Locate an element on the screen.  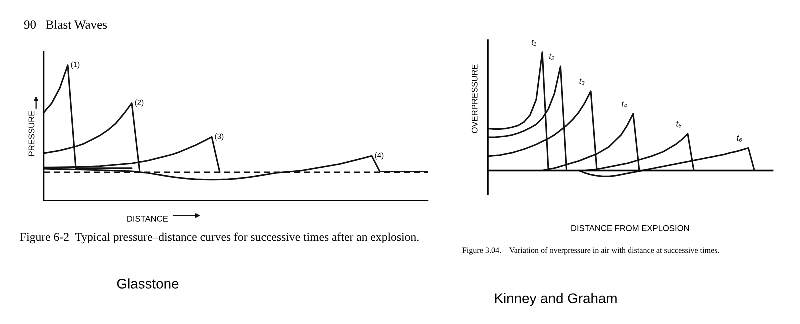
series-label: t₅ is located at coordinates (679, 124).